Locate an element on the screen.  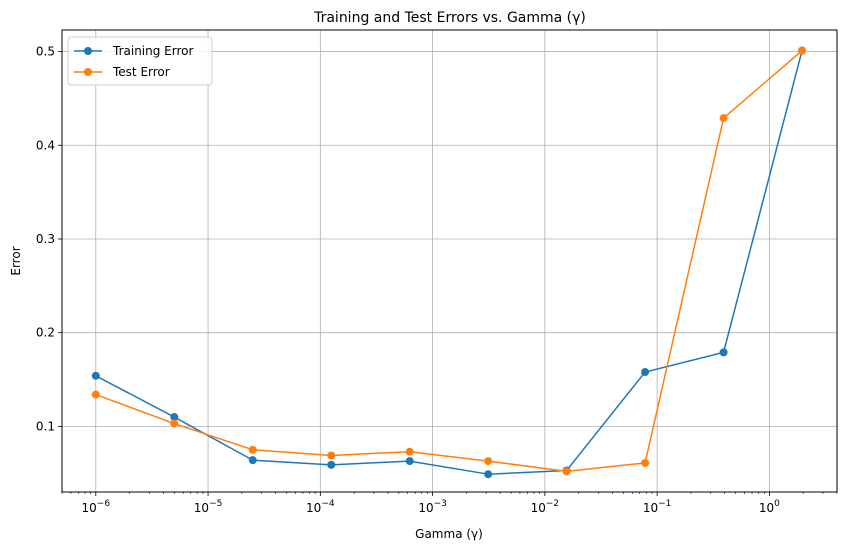
x-tick-label-exponent: −5 is located at coordinates (215, 504).